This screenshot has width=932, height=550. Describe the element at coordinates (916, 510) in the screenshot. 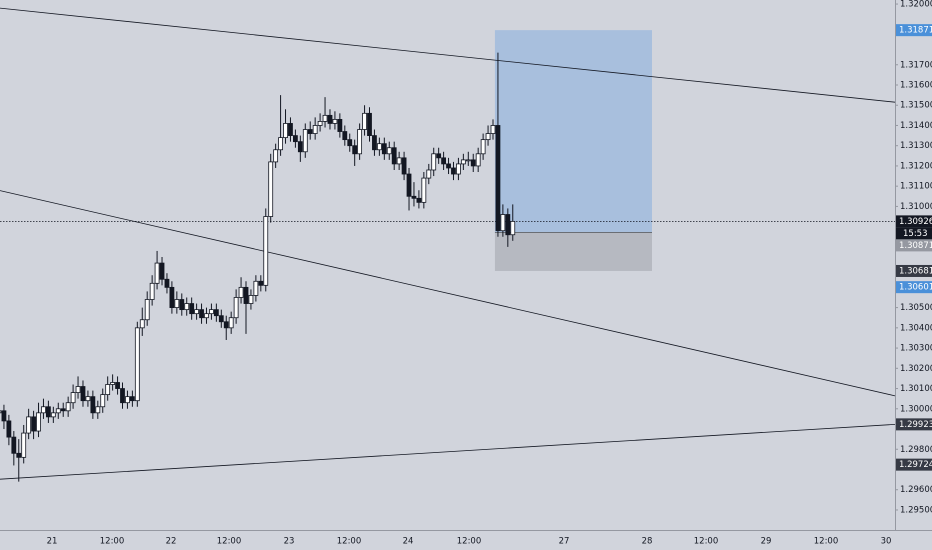

I see `y-tick-label: 1.29500` at that location.